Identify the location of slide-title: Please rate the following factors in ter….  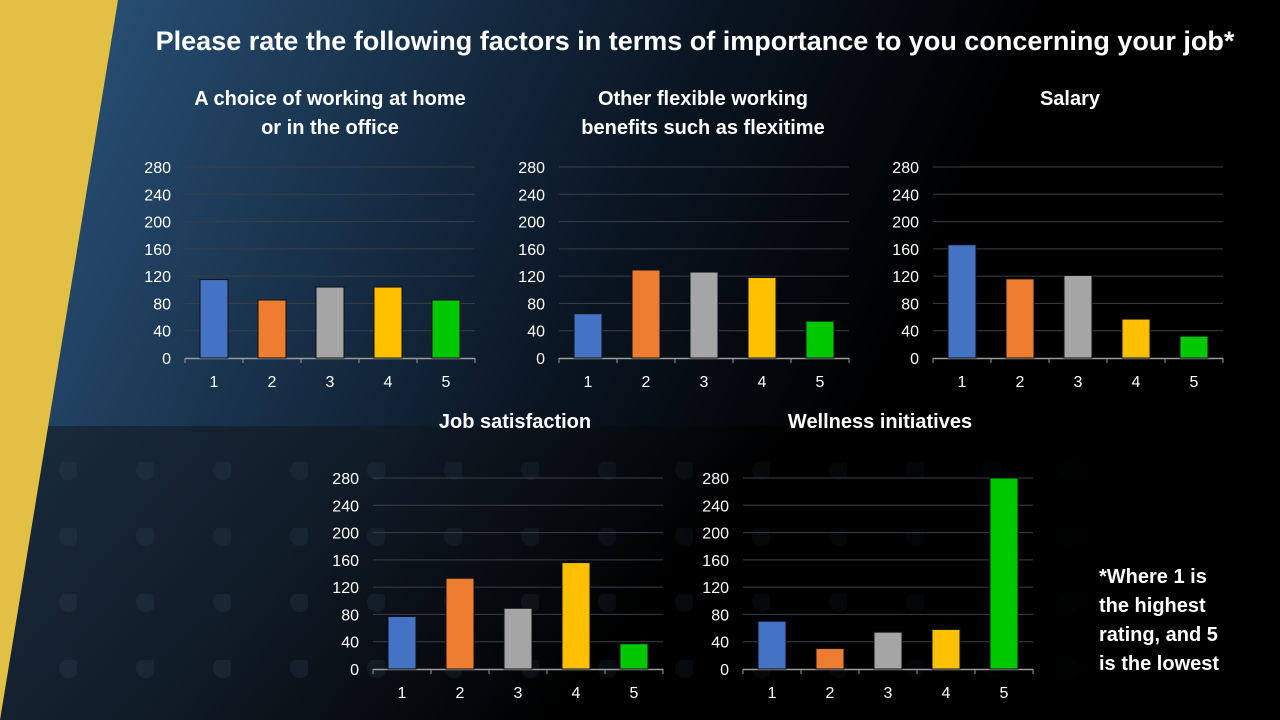
(695, 41).